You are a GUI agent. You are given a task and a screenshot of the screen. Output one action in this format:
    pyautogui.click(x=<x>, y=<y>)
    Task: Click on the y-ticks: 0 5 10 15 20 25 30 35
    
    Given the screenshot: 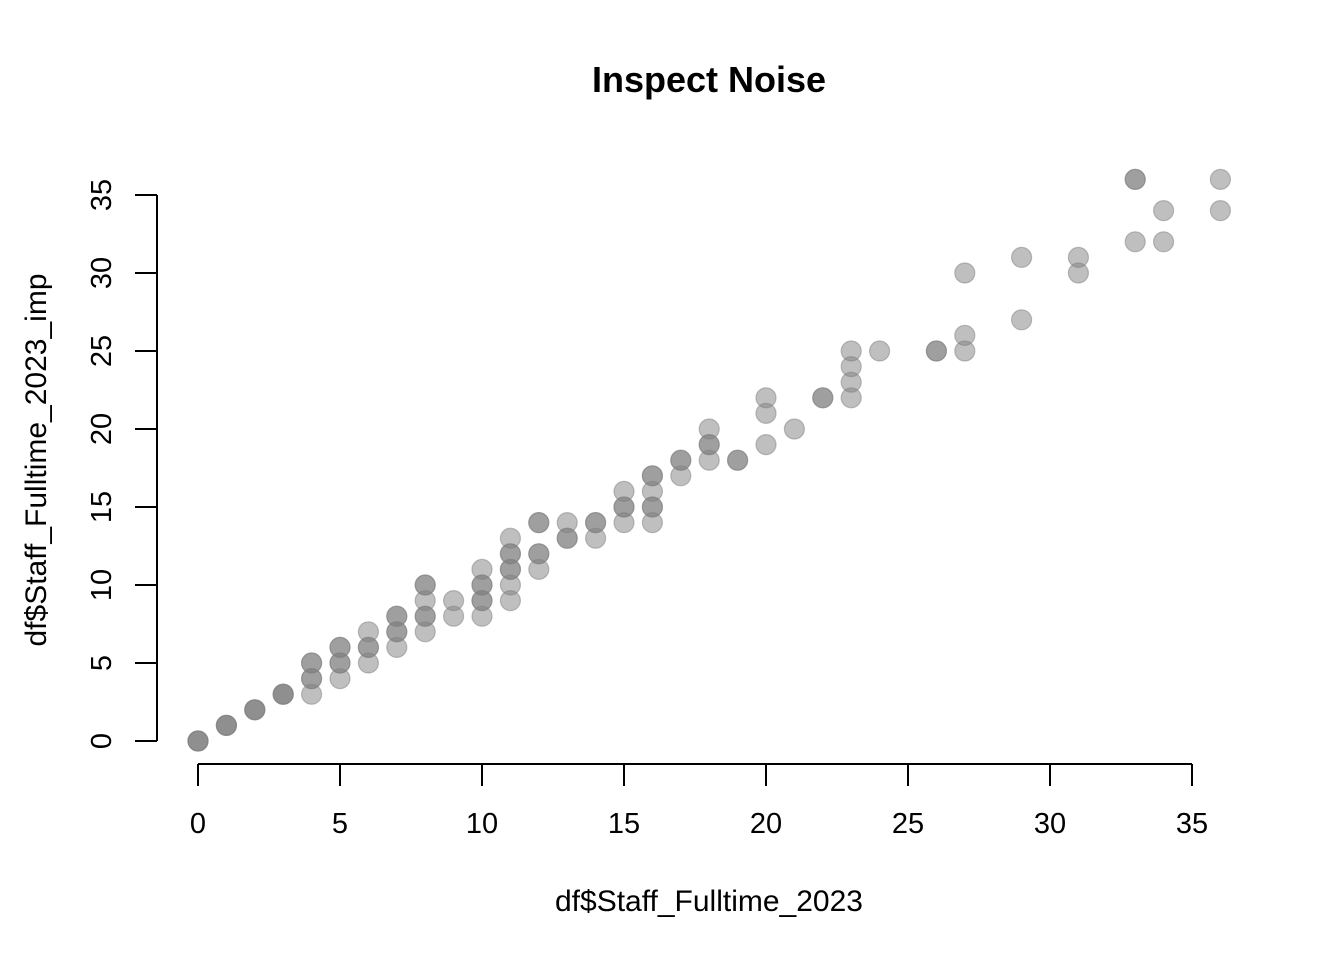 What is the action you would take?
    pyautogui.click(x=121, y=464)
    